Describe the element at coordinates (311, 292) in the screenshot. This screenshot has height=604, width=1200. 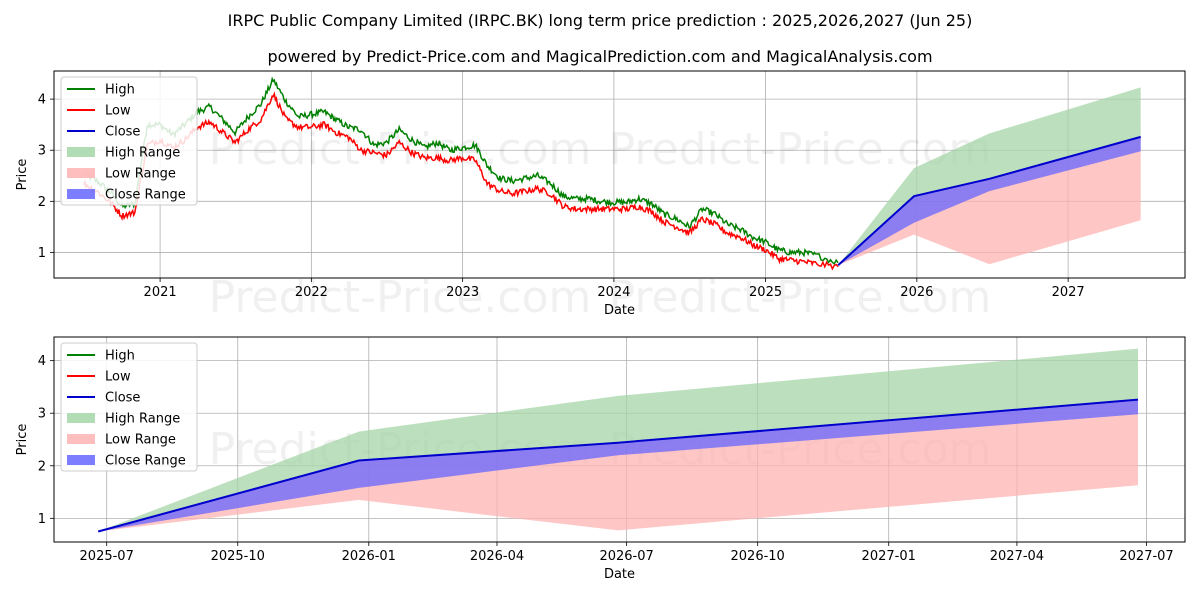
I see `x-tick-label: 2022` at that location.